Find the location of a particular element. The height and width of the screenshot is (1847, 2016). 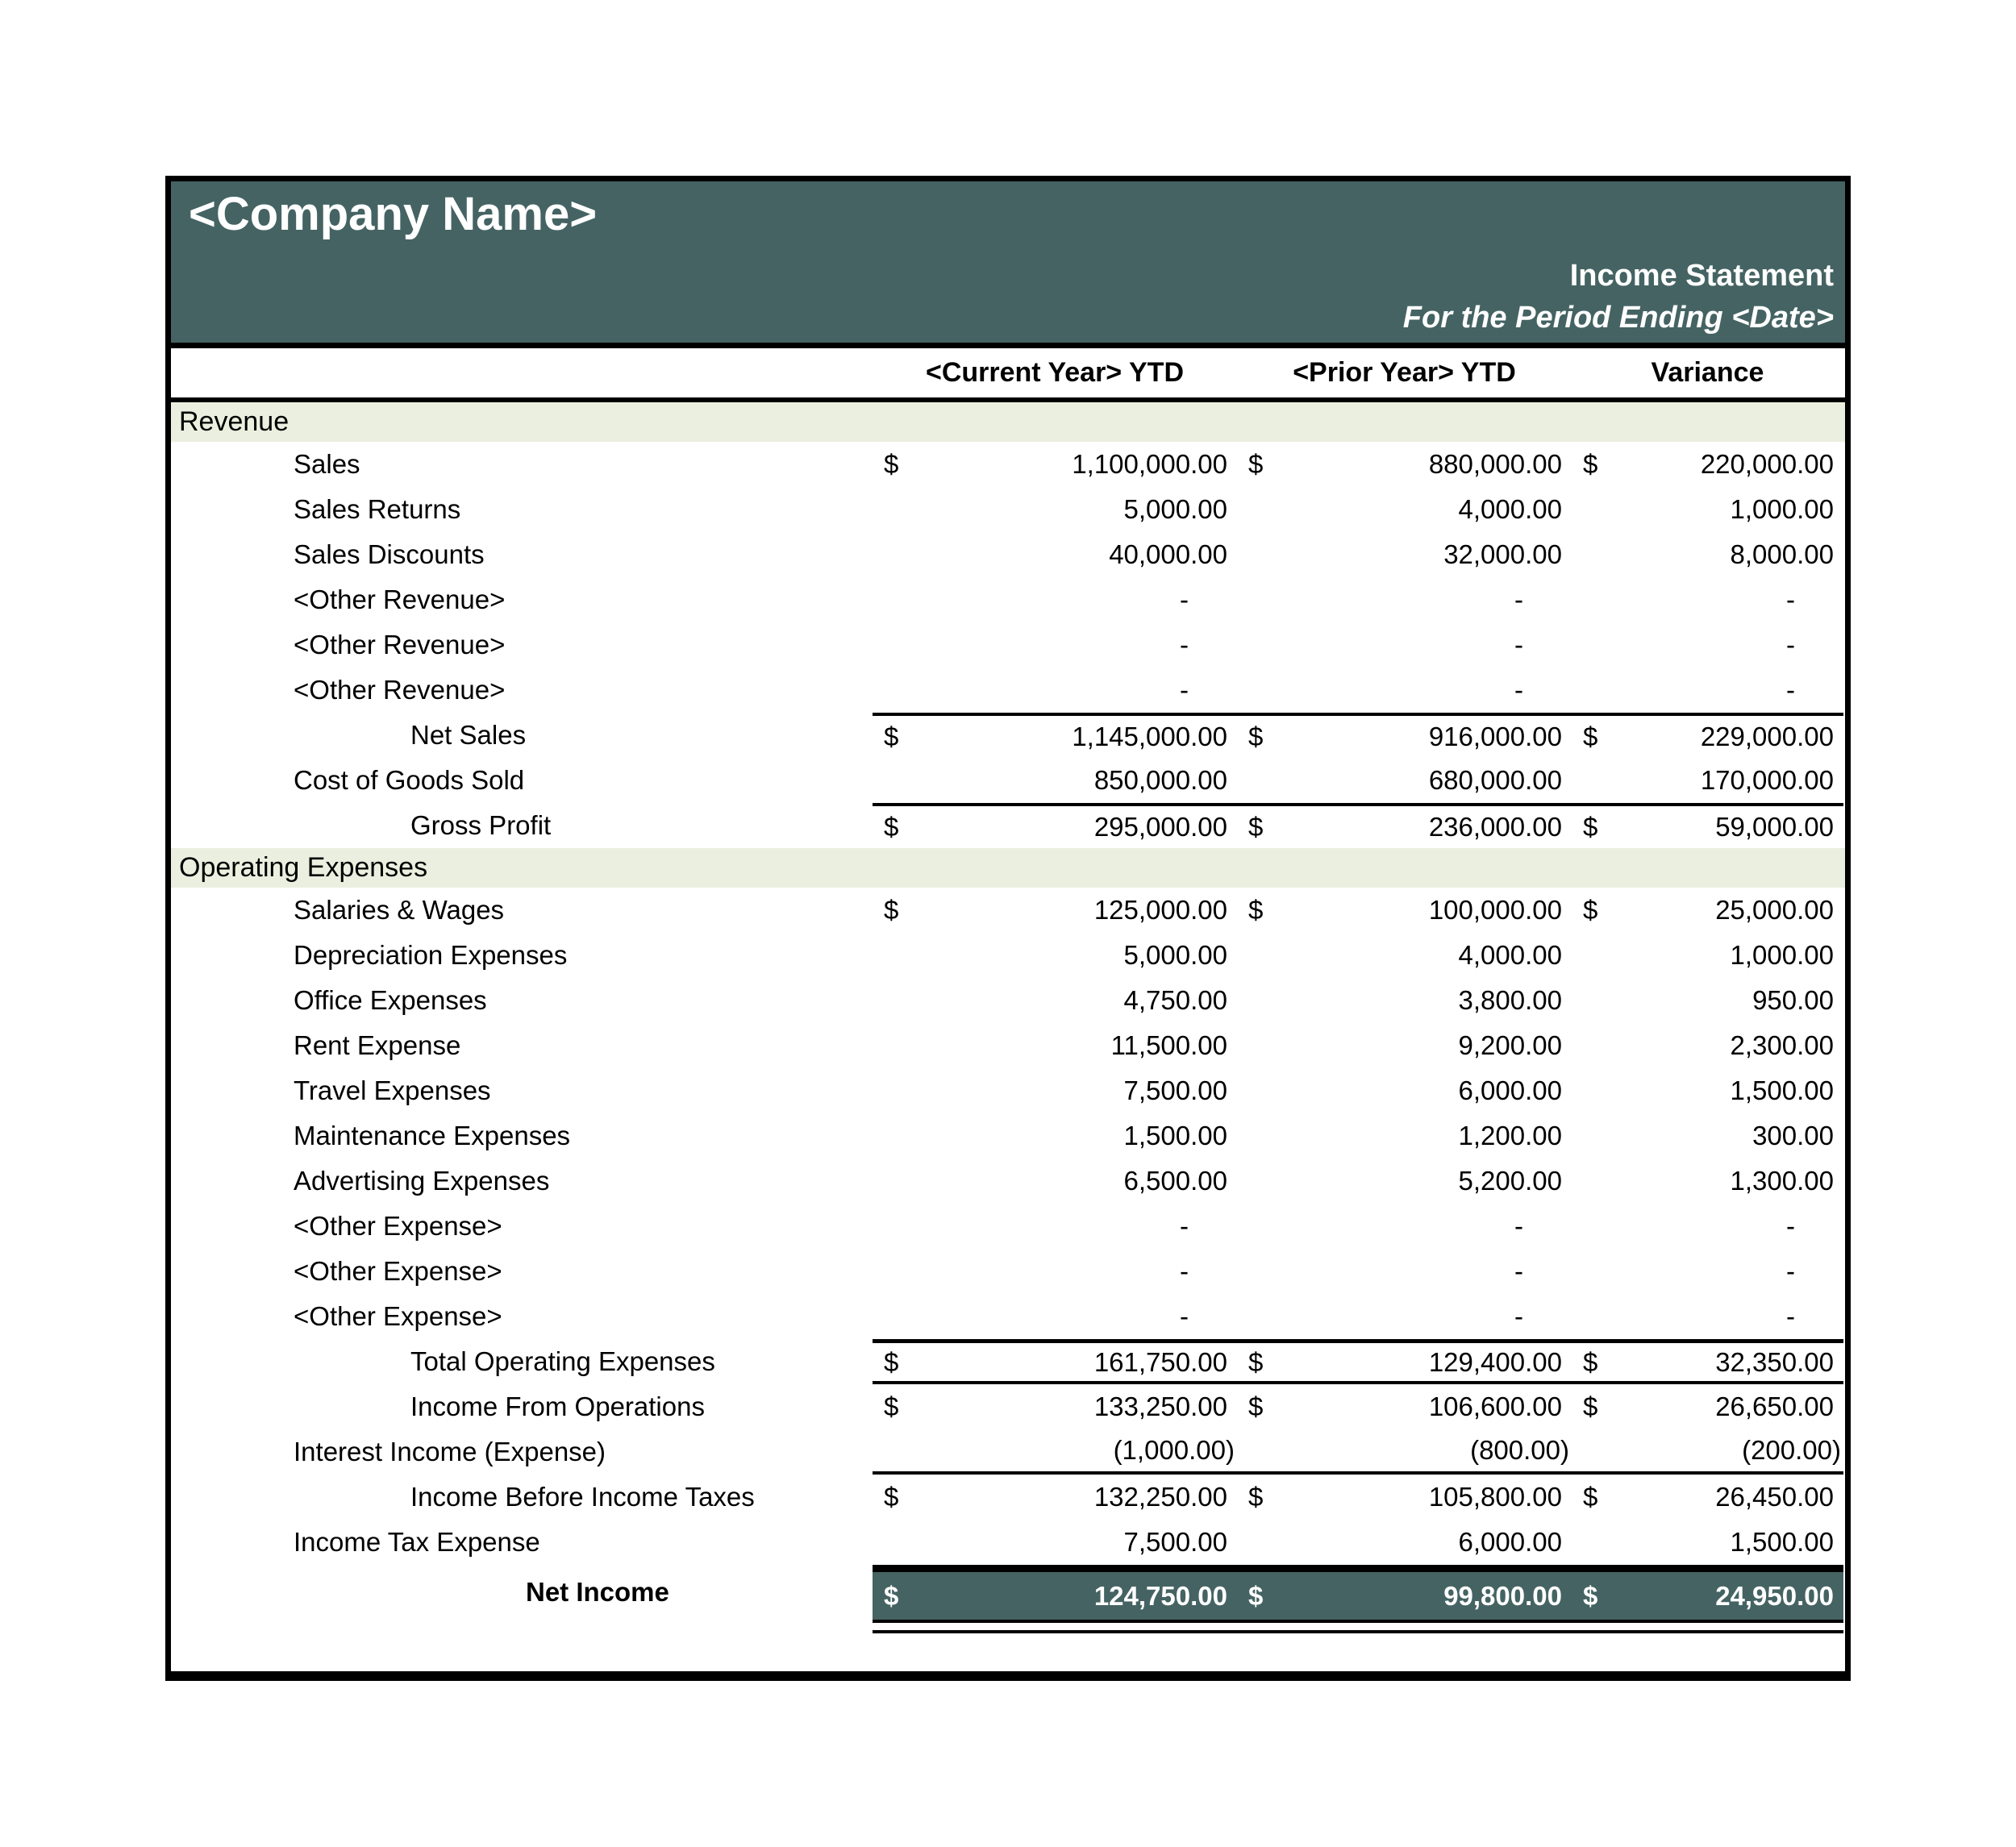

report-title: Income Statement is located at coordinates (1701, 275).